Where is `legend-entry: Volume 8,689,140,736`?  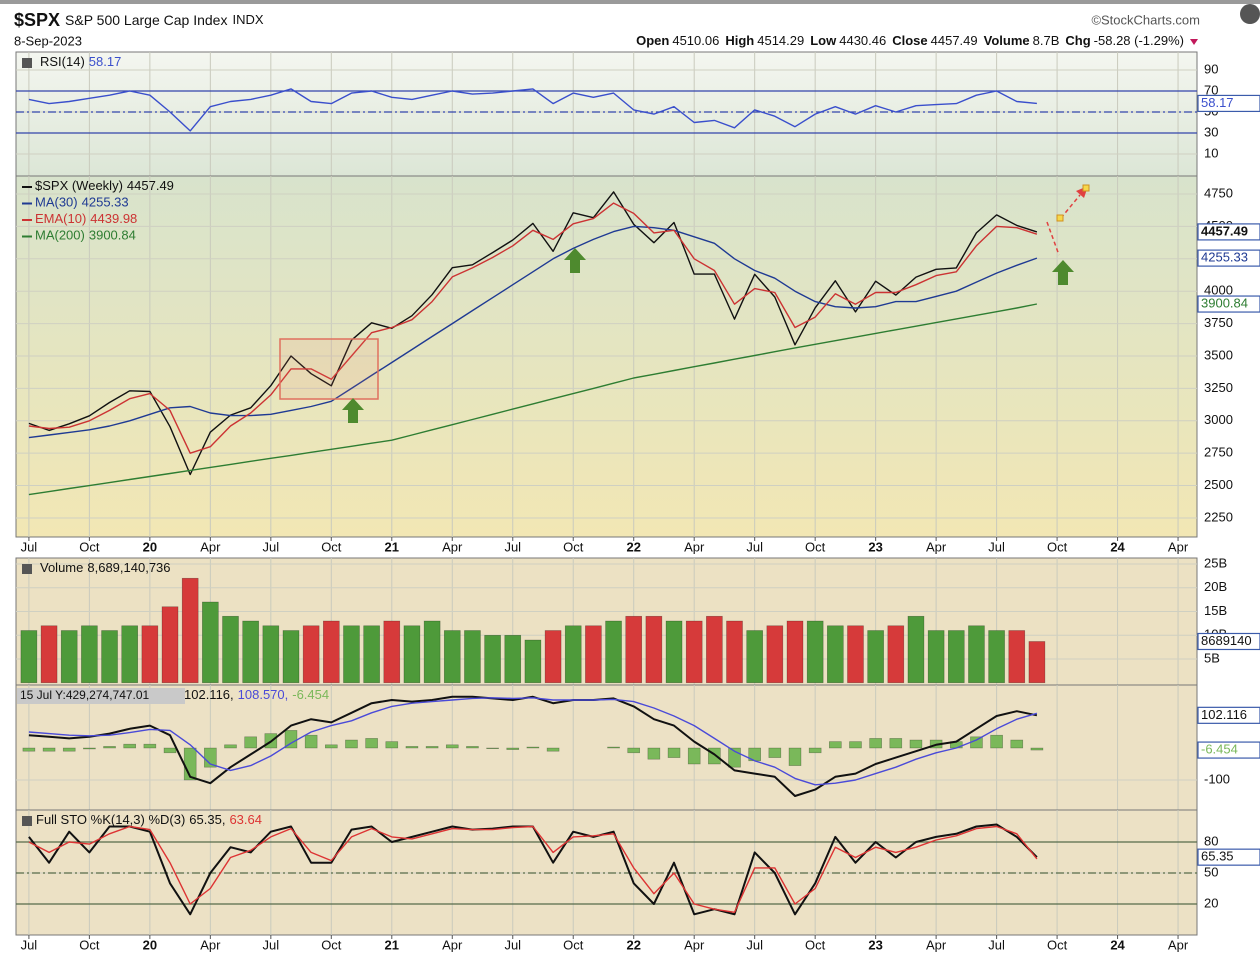 legend-entry: Volume 8,689,140,736 is located at coordinates (105, 567).